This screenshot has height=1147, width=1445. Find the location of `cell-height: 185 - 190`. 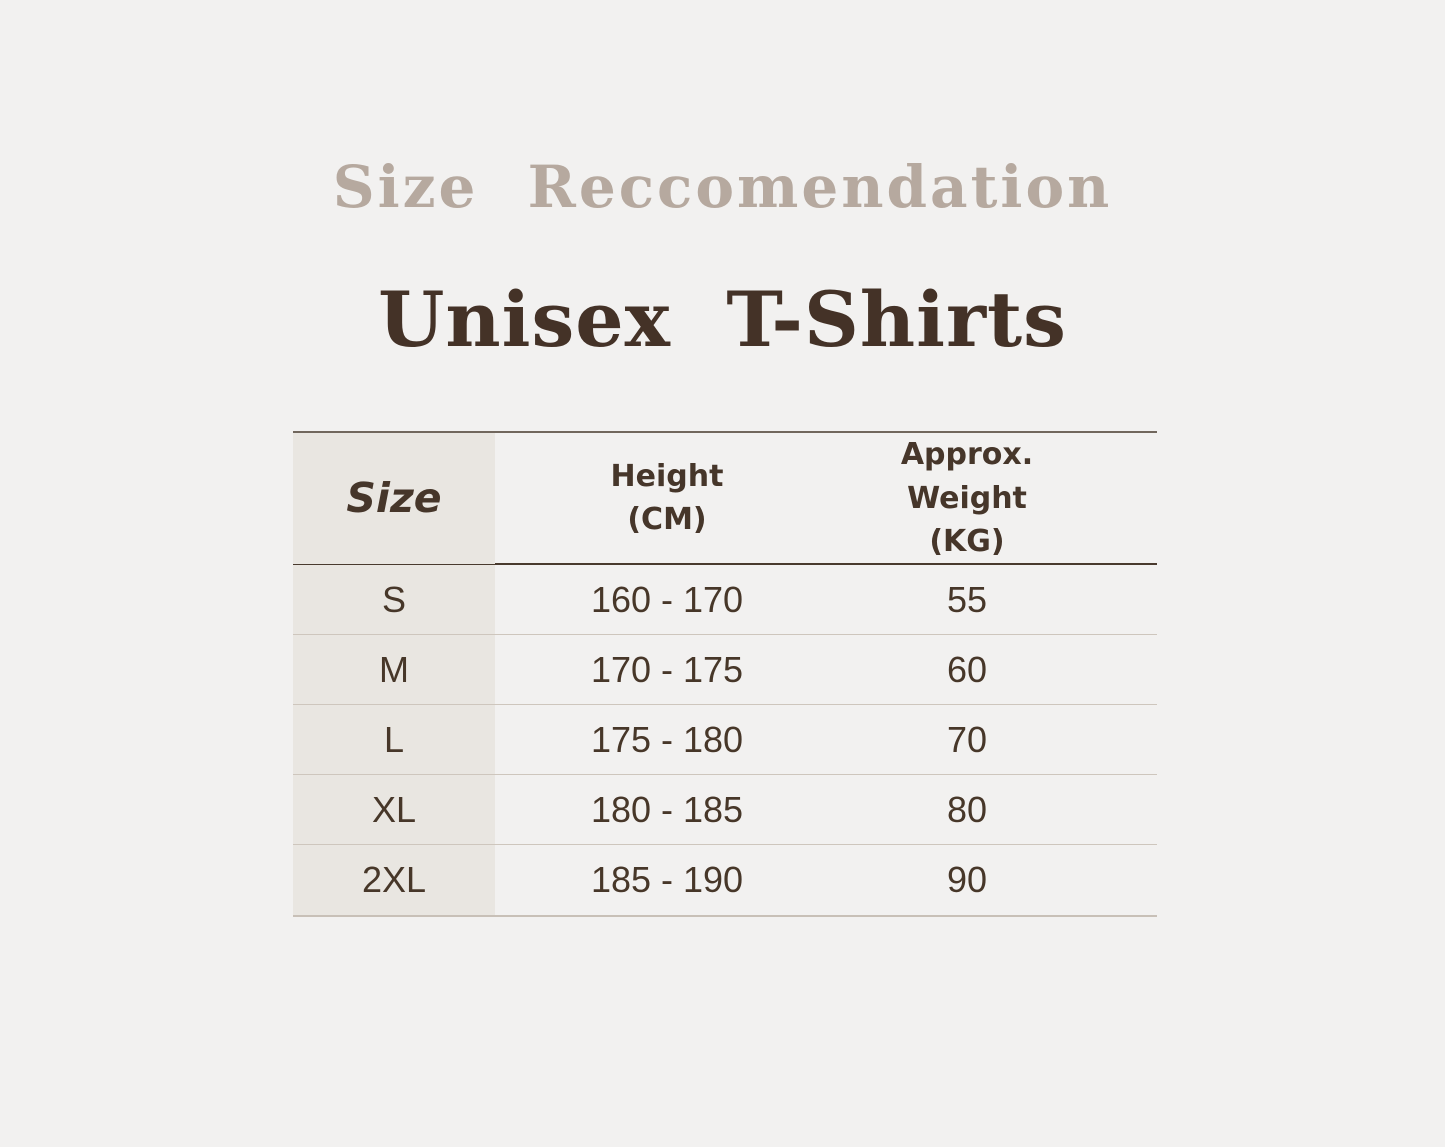

cell-height: 185 - 190 is located at coordinates (667, 879).